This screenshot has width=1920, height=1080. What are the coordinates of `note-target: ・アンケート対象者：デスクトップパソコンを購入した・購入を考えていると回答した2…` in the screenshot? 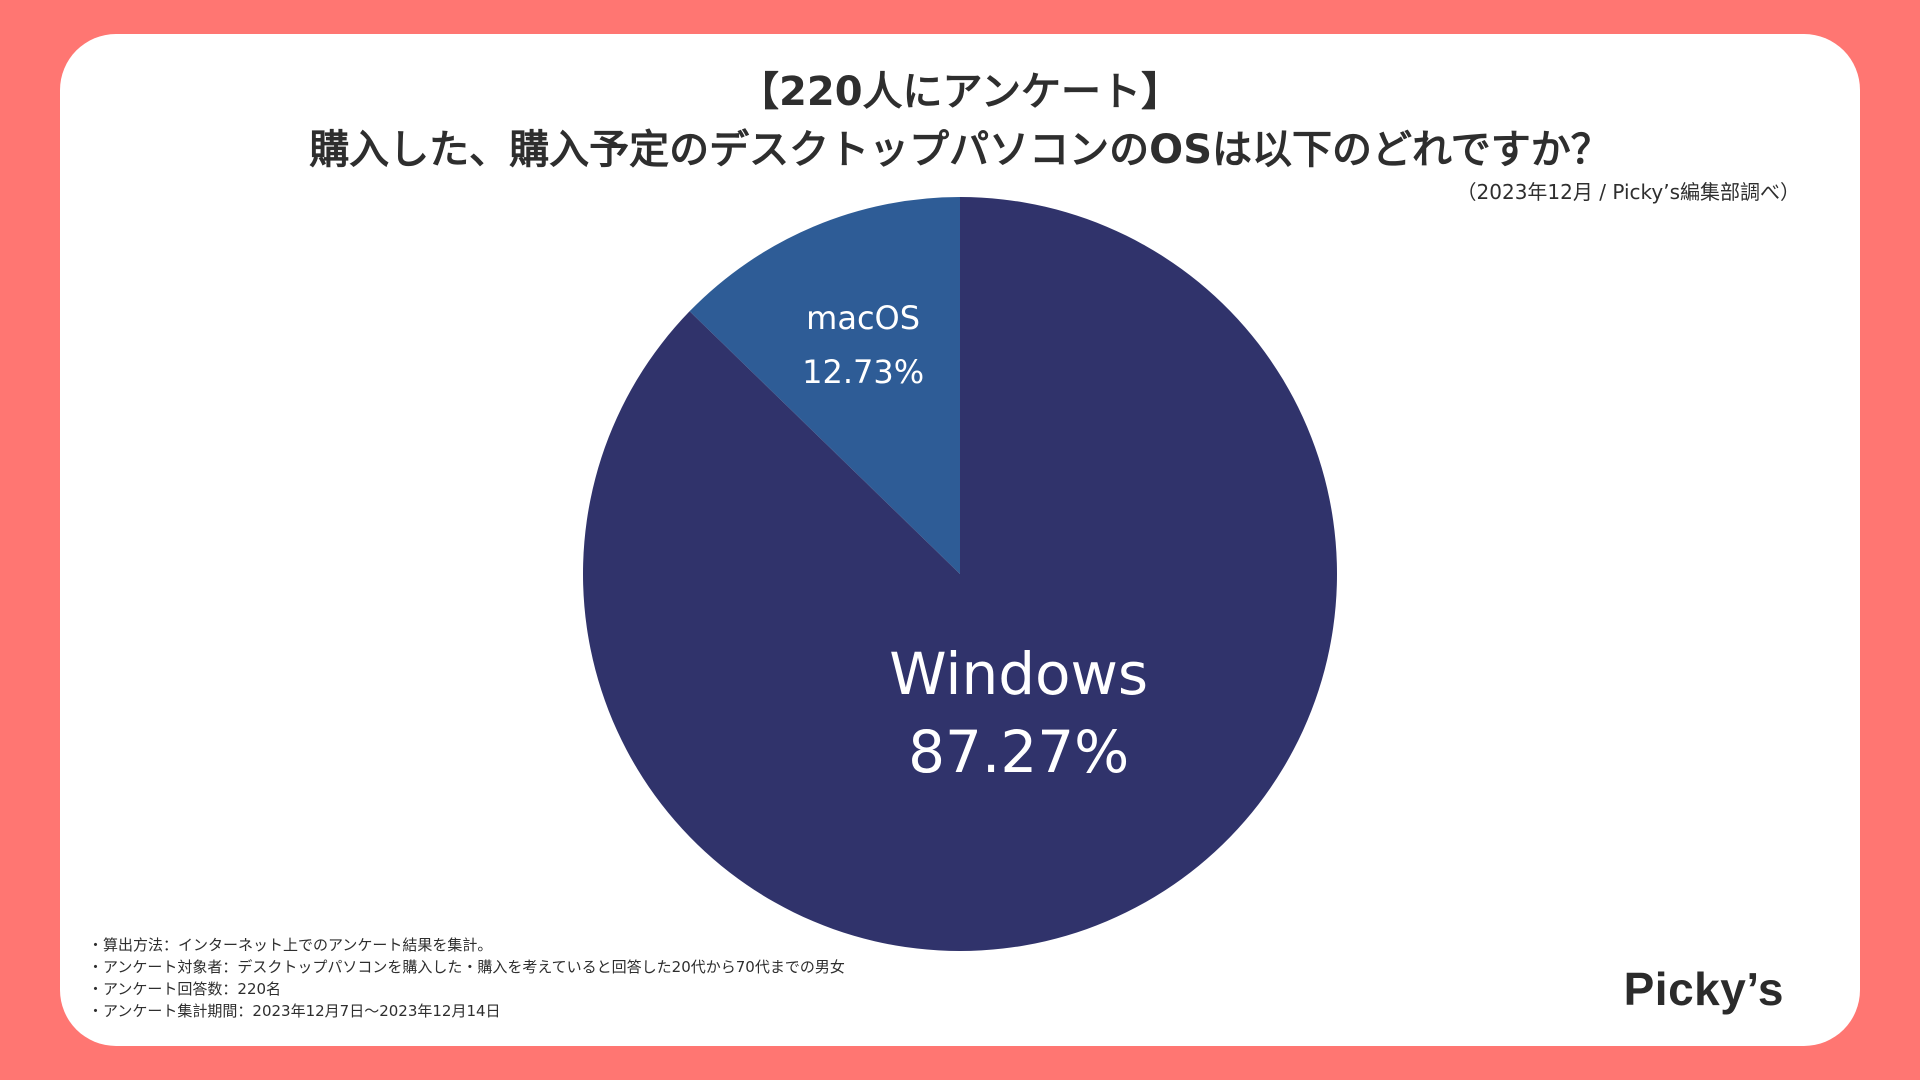 It's located at (466, 967).